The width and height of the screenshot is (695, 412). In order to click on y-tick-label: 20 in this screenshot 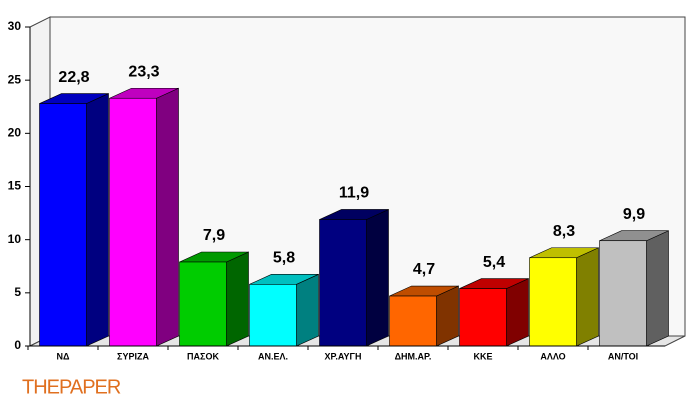, I will do `click(15, 133)`.